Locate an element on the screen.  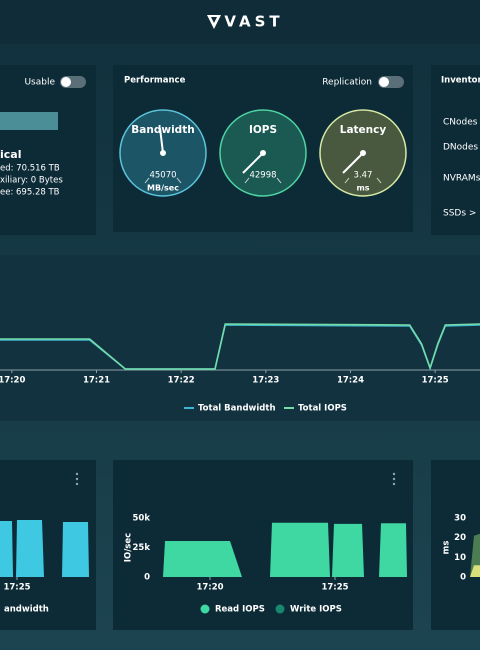
capacity-heading: ical is located at coordinates (10, 154).